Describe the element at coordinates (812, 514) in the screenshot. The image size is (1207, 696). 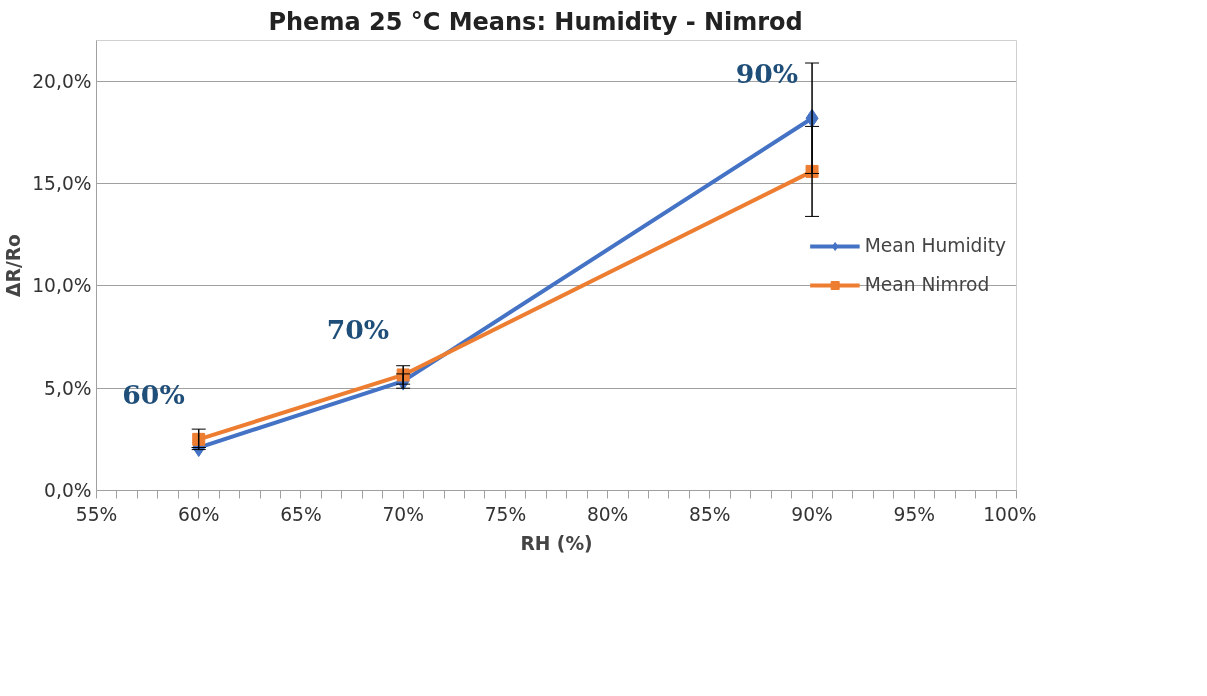
I see `x-tick-label: 90%` at that location.